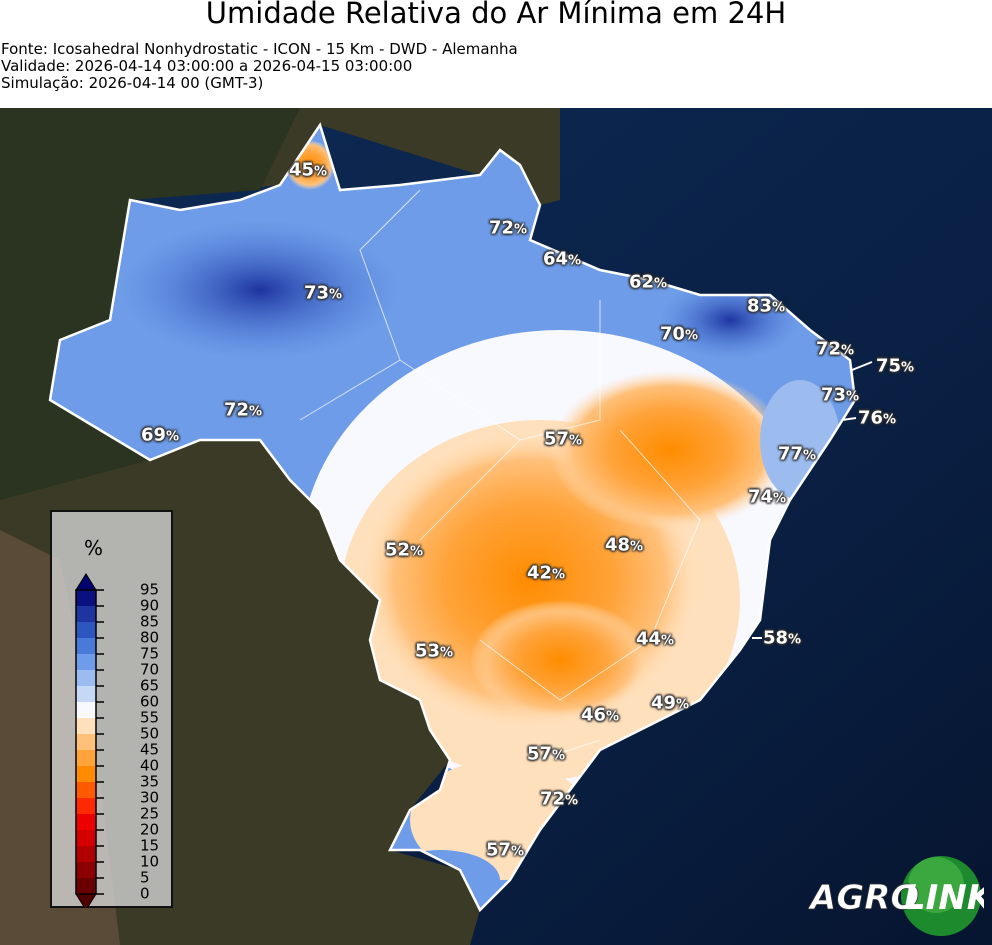 Image resolution: width=992 pixels, height=945 pixels. Describe the element at coordinates (775, 638) in the screenshot. I see `humidity-value: 58` at that location.